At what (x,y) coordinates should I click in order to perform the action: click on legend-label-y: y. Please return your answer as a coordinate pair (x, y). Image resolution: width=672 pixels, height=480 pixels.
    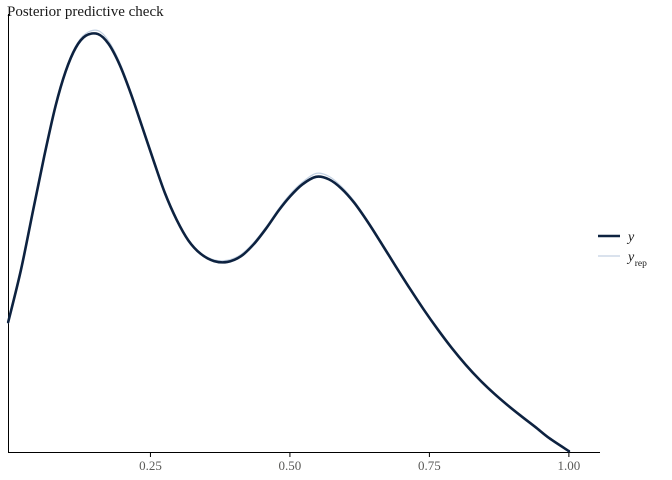
    Looking at the image, I should click on (630, 237).